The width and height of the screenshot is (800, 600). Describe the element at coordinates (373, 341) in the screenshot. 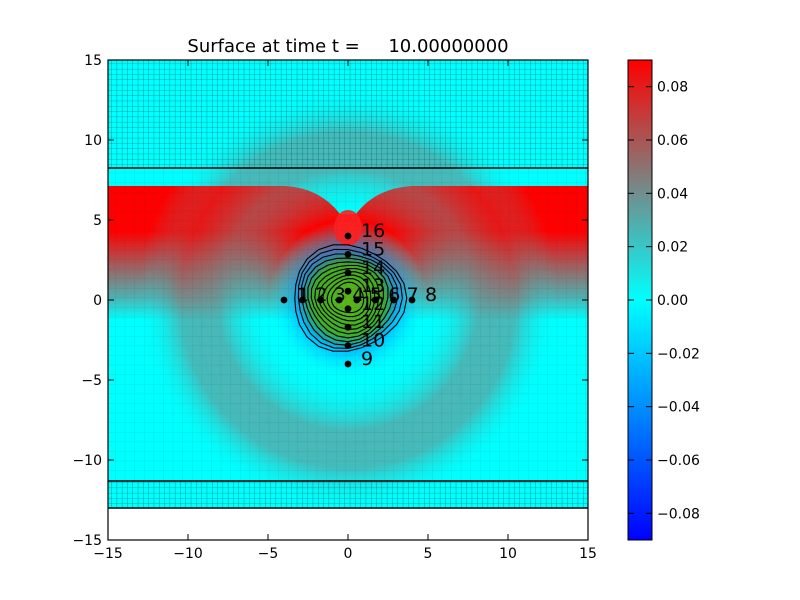

I see `gauge-label: 10` at that location.